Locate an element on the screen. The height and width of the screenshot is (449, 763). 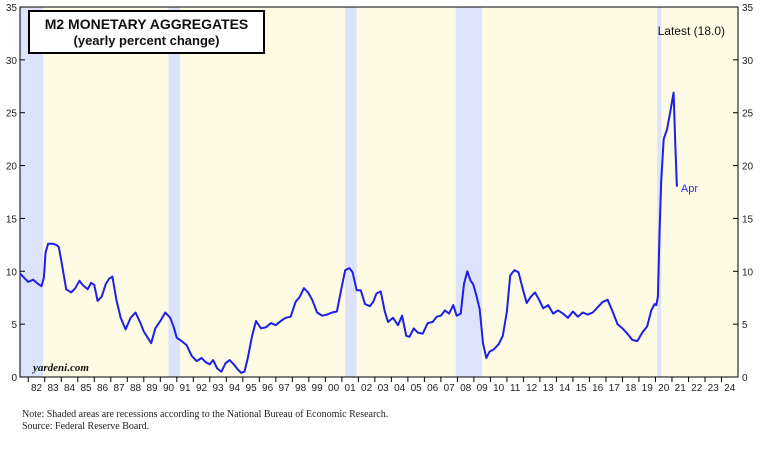
x-tick-label: 04 is located at coordinates (400, 388).